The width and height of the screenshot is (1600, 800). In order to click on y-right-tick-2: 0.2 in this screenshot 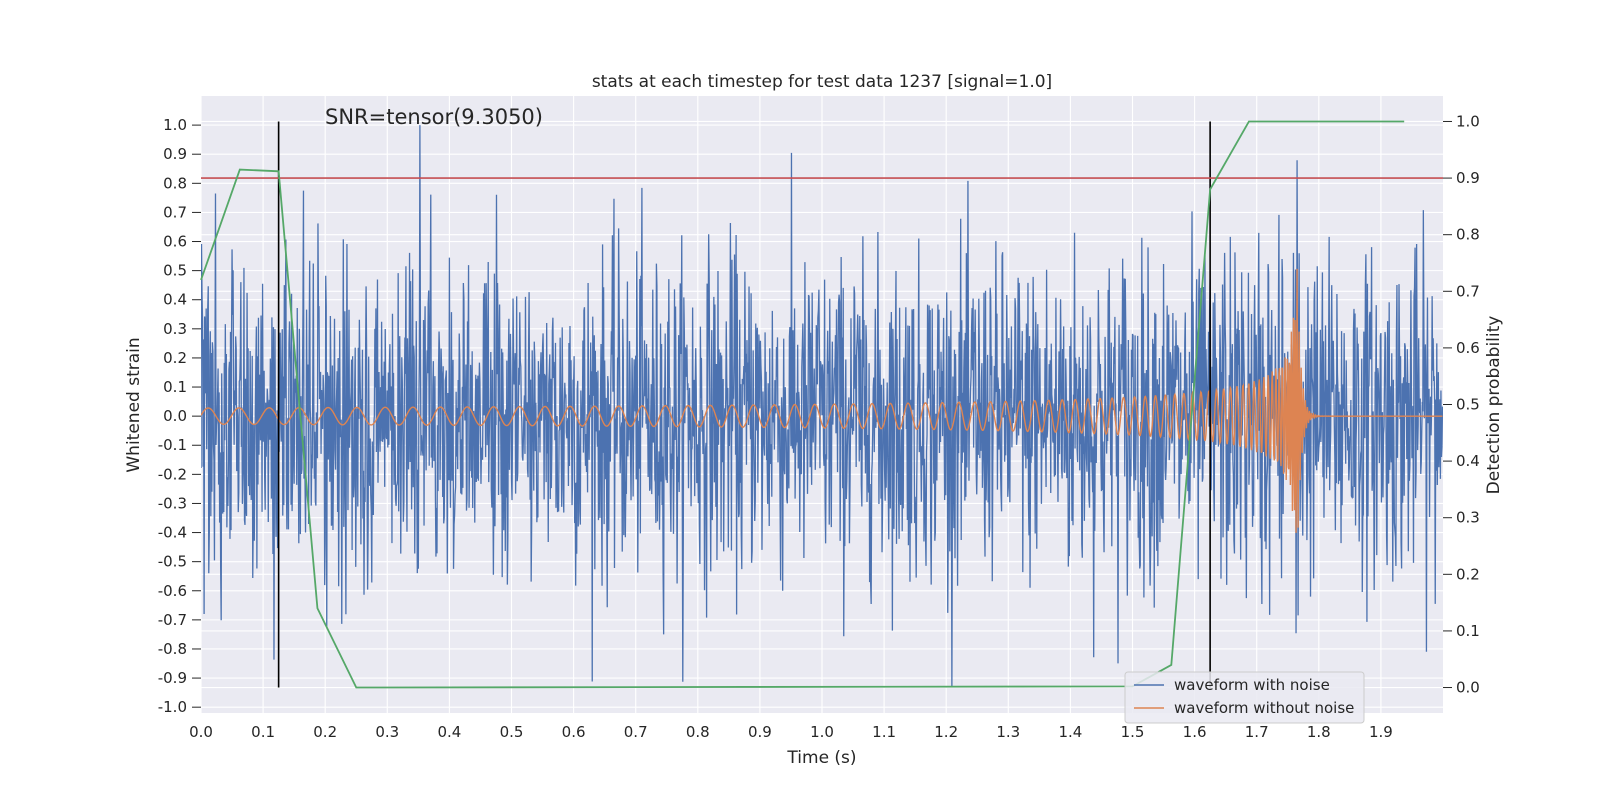, I will do `click(1468, 574)`.